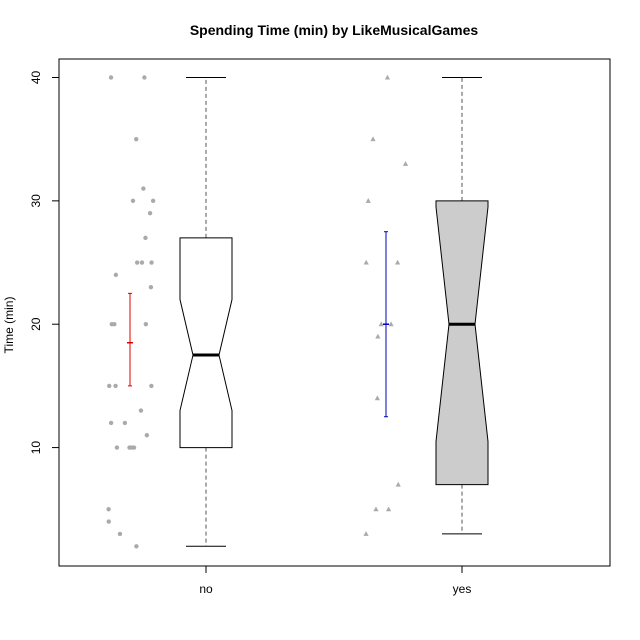 This screenshot has height=640, width=640. I want to click on y-tick-label: 20, so click(36, 324).